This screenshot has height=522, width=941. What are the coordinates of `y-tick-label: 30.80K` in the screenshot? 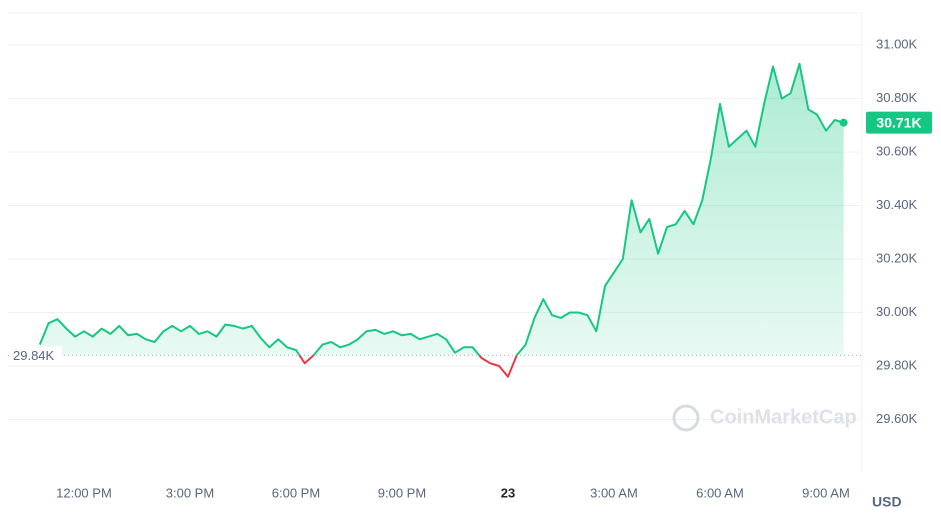 It's located at (897, 97).